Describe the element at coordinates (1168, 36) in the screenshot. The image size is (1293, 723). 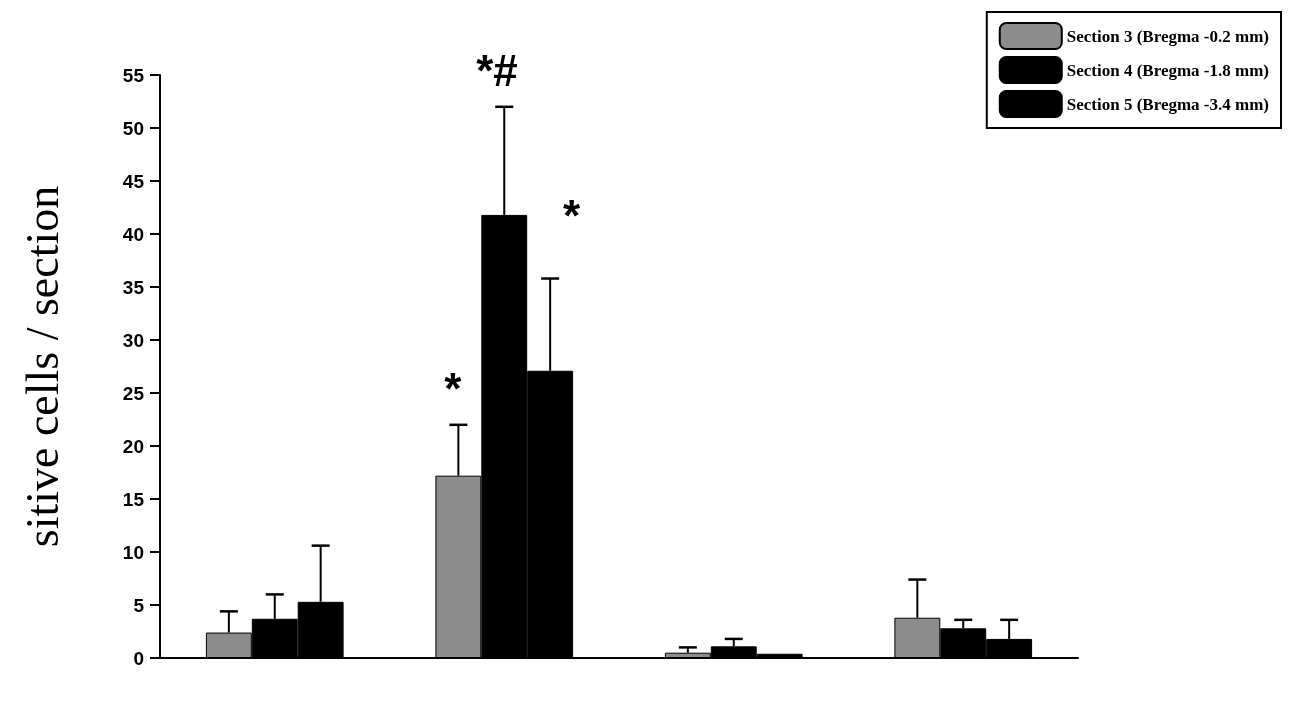
I see `legend-label: Section 3 (Bregma -0.2 mm)` at that location.